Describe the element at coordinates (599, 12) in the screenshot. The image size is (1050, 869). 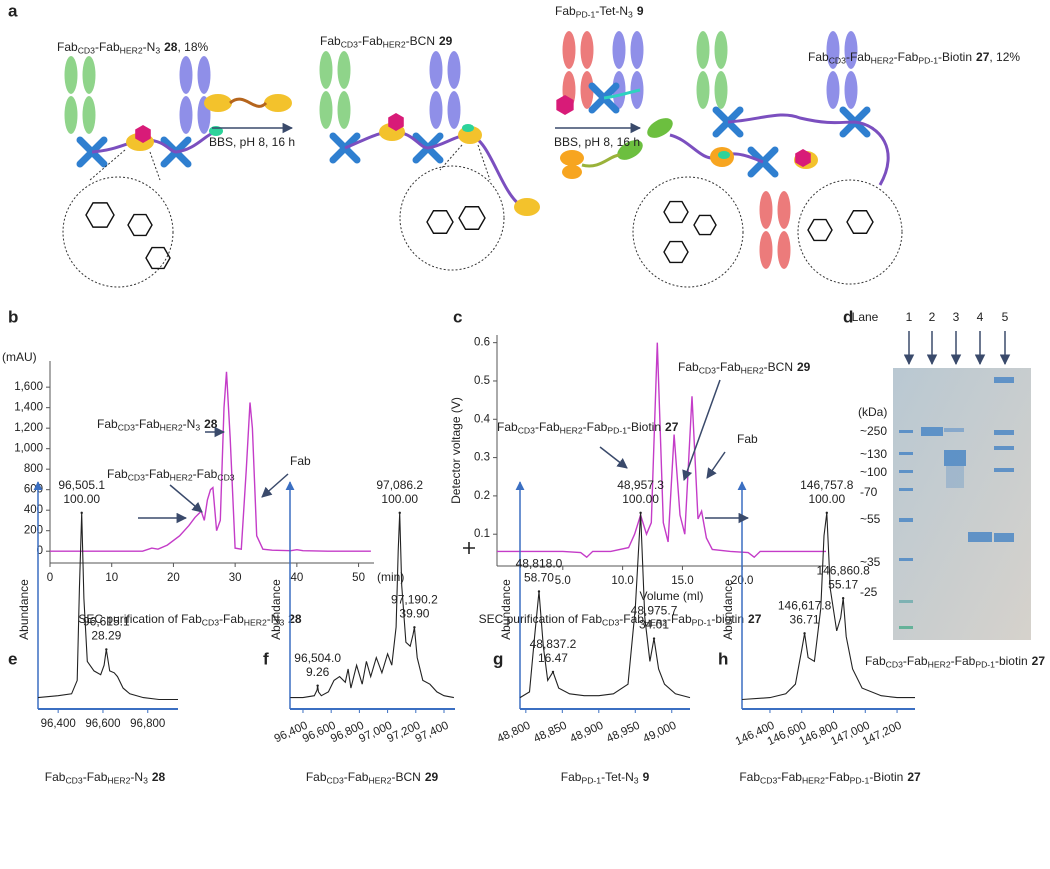
I see `compound-name: FabPD-1-Tet-N3 9` at that location.